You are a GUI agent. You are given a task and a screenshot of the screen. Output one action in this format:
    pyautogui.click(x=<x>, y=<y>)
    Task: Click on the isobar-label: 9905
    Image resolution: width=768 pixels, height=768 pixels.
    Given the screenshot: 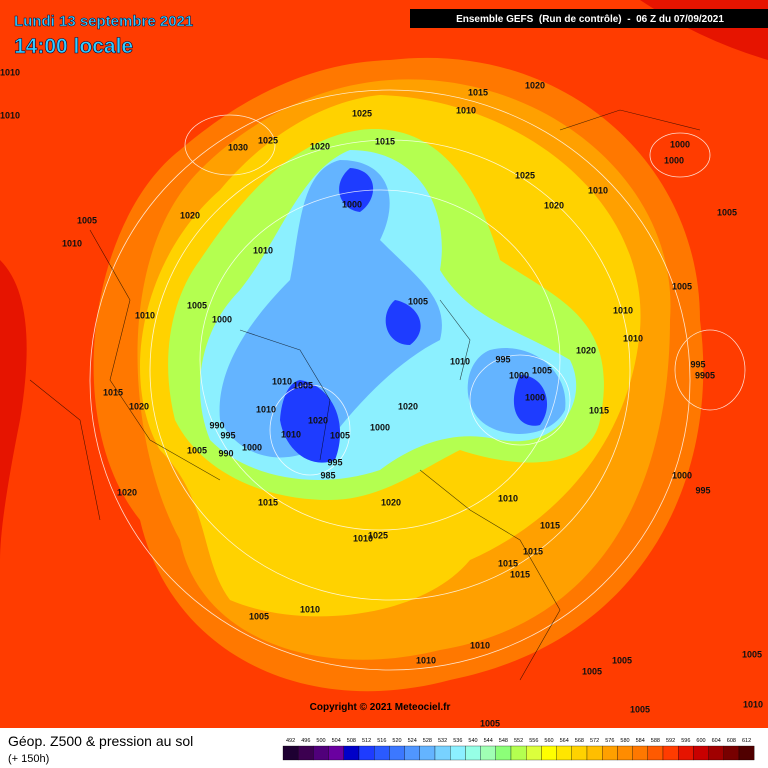 What is the action you would take?
    pyautogui.click(x=705, y=375)
    